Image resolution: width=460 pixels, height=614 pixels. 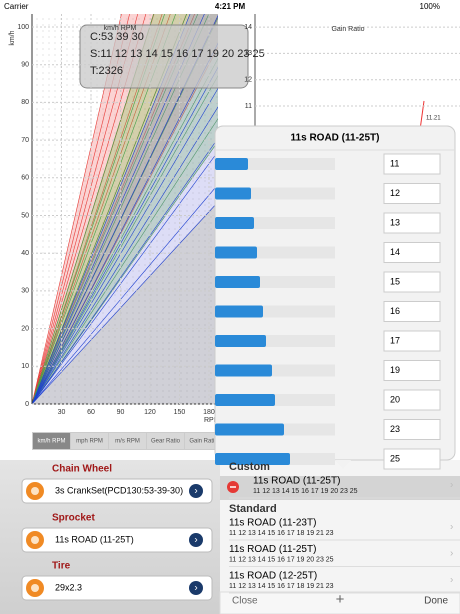 I want to click on setting-value: 3s CrankSet(PCD130:53-39-30), so click(x=119, y=490).